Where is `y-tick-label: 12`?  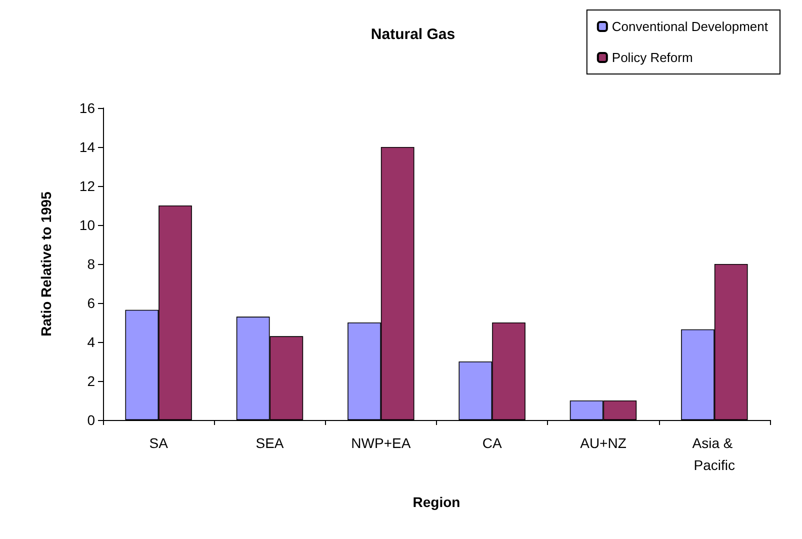
y-tick-label: 12 is located at coordinates (87, 186).